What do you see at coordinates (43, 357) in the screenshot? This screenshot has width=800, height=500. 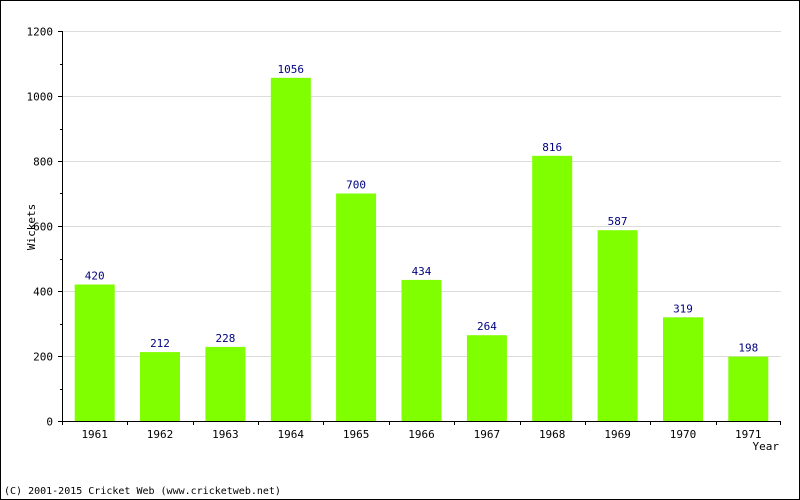 I see `y-tick-label: 200` at bounding box center [43, 357].